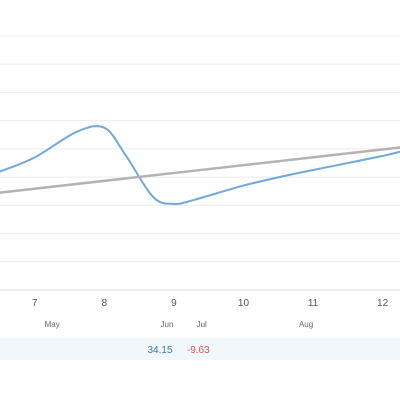  Describe the element at coordinates (202, 324) in the screenshot. I see `month-label: Jul` at that location.